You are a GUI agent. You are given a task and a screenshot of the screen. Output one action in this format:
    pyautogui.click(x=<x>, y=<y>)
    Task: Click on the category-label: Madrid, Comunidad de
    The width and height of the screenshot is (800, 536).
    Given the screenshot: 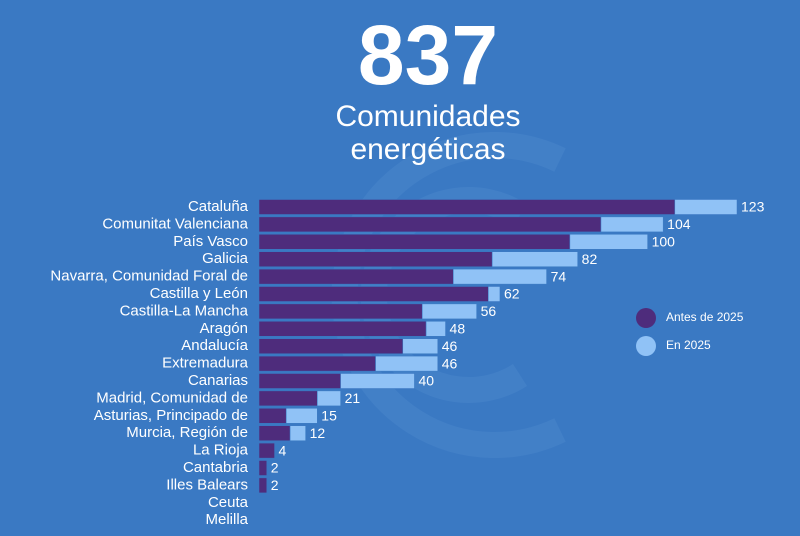 What is the action you would take?
    pyautogui.click(x=172, y=397)
    